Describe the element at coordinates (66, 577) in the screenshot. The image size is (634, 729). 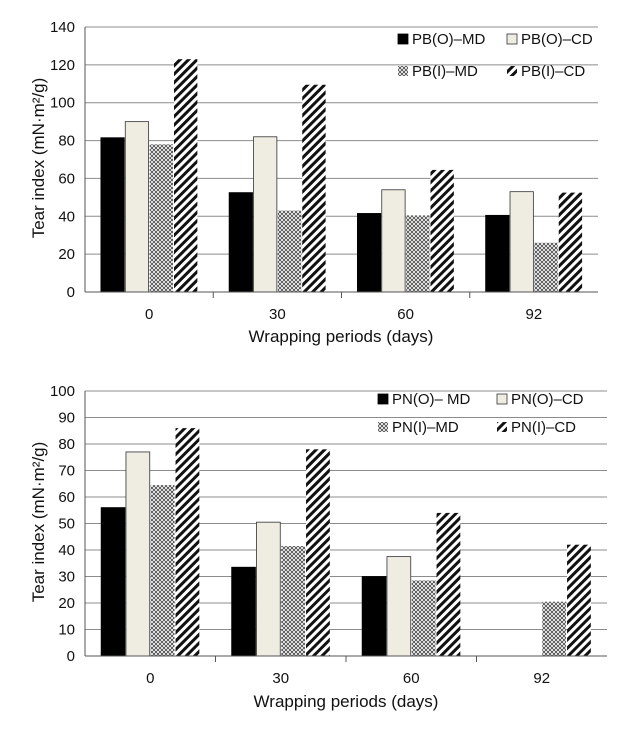
I see `y-tick-label: 30` at that location.